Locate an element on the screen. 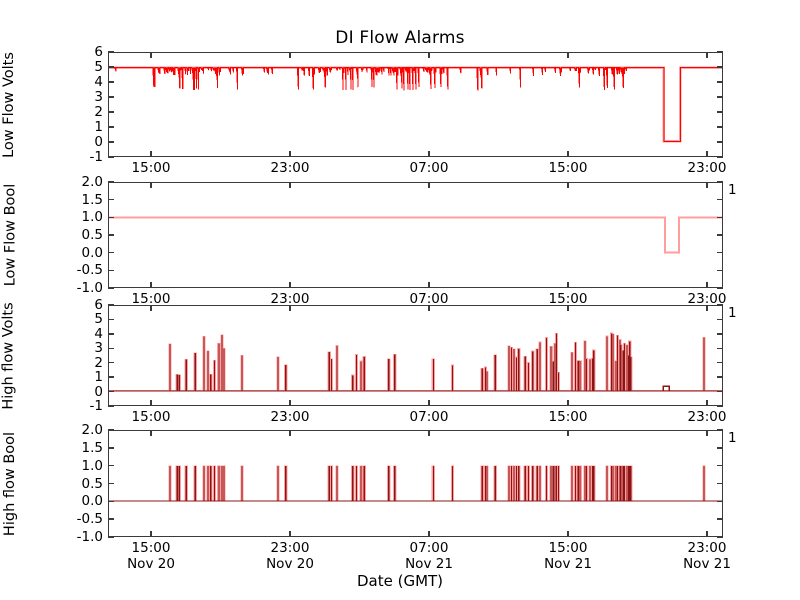 This screenshot has height=600, width=800. x-tick-label: 15:00 Nov 21 is located at coordinates (568, 556).